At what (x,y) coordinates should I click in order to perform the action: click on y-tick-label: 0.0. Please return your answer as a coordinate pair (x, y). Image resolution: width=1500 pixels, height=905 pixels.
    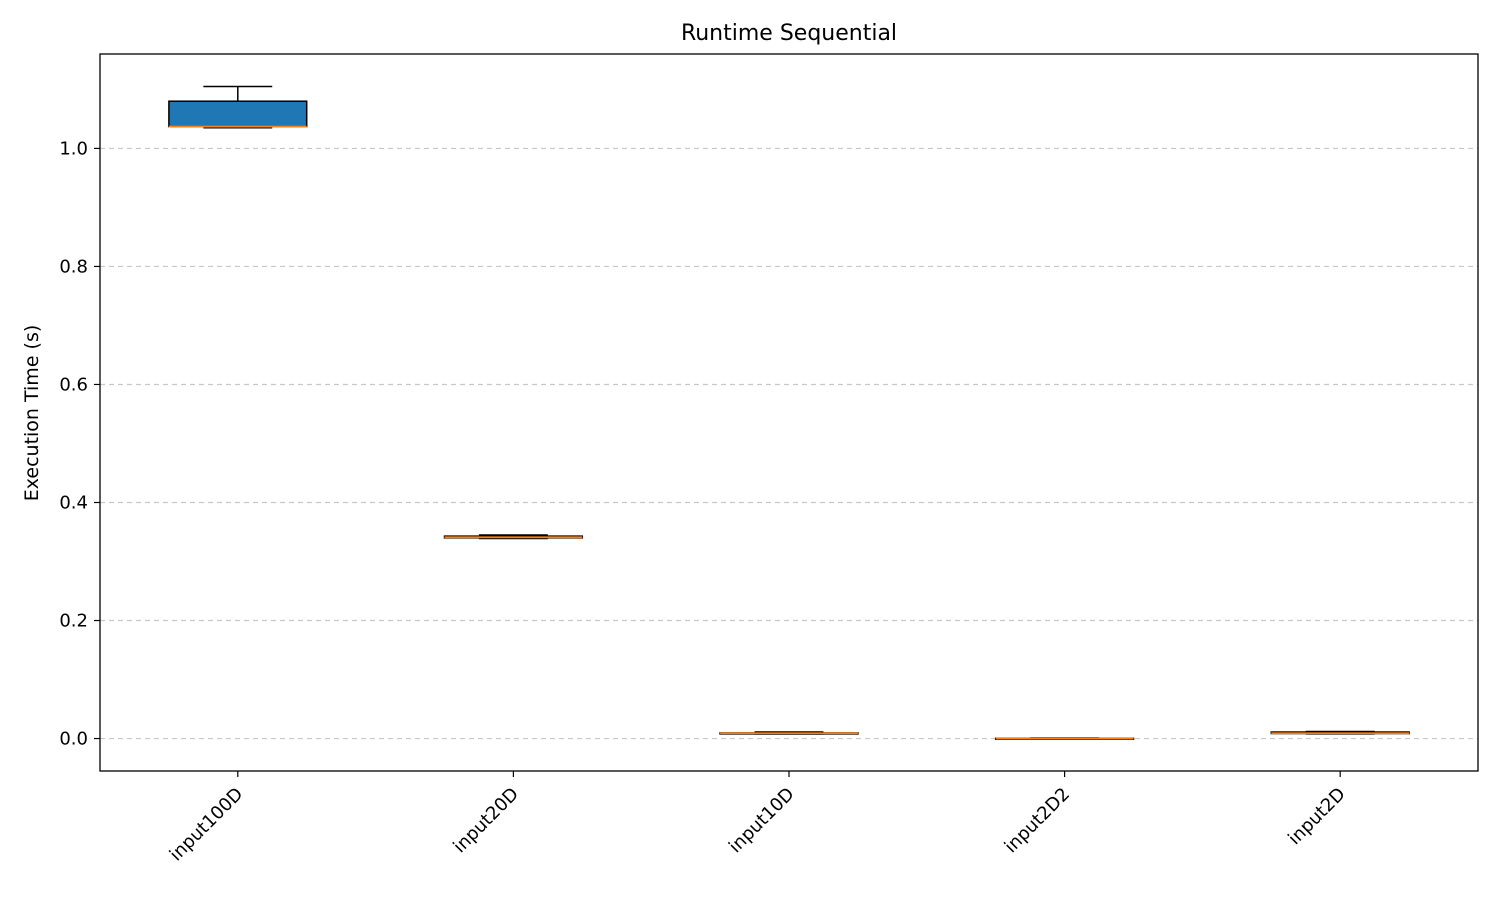
    Looking at the image, I should click on (73, 739).